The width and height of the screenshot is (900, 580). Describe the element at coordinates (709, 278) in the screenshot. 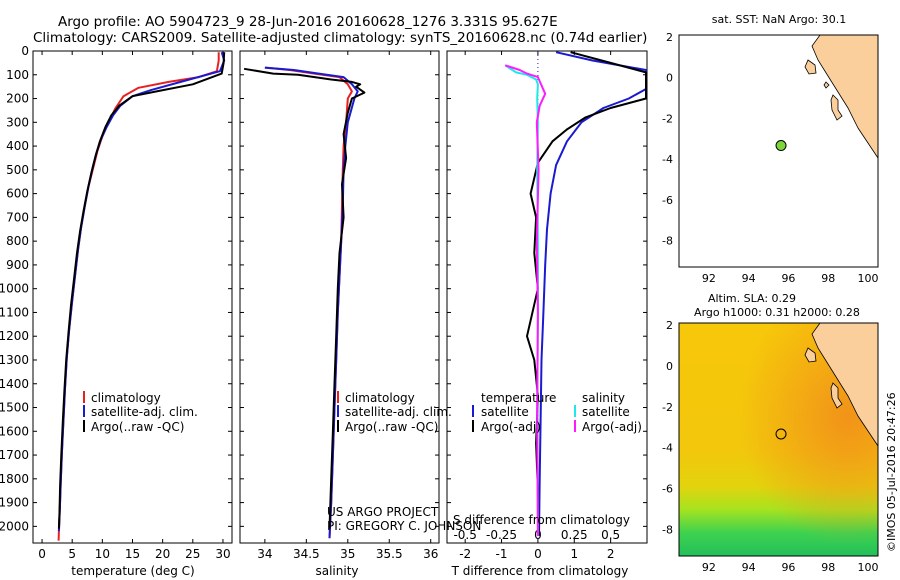

I see `map_sst-lon-tick-label: 92` at that location.